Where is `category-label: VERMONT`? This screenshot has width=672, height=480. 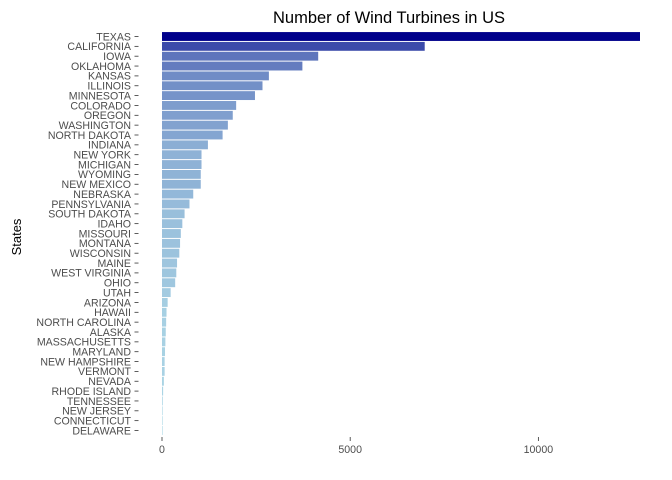
category-label: VERMONT is located at coordinates (104, 372).